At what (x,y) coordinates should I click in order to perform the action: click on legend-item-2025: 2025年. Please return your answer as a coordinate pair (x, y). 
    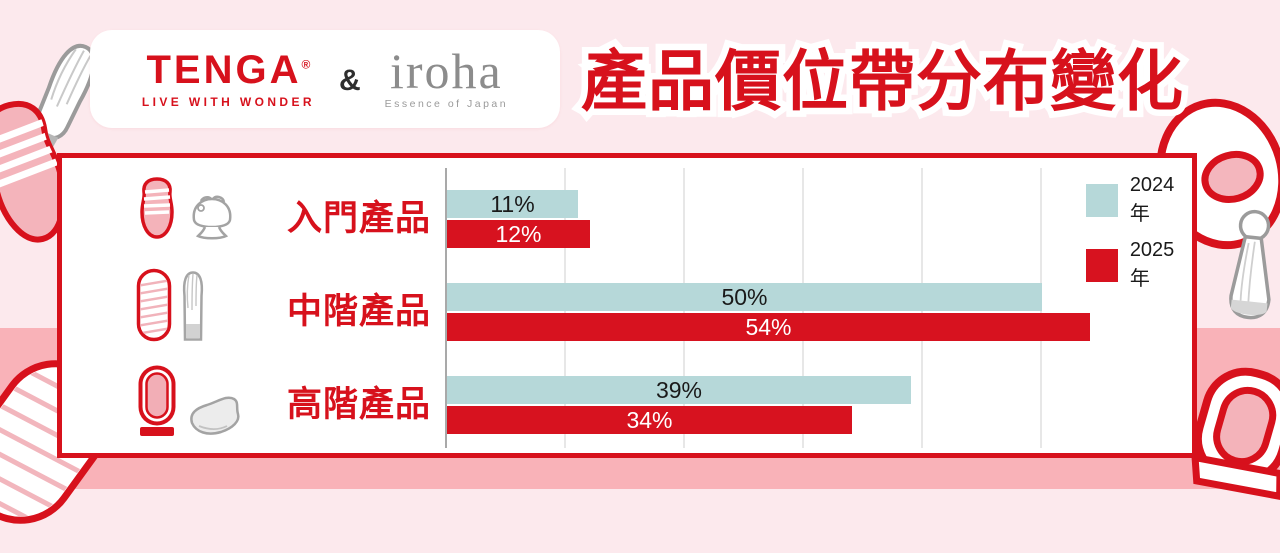
    Looking at the image, I should click on (1139, 265).